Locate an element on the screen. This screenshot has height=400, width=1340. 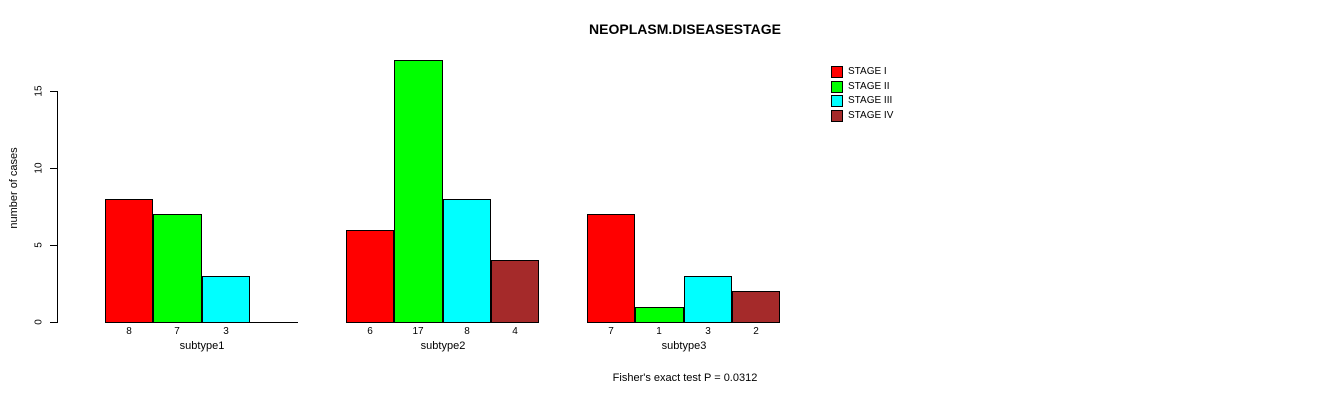
bar-stage-iii-subtype1 is located at coordinates (226, 299).